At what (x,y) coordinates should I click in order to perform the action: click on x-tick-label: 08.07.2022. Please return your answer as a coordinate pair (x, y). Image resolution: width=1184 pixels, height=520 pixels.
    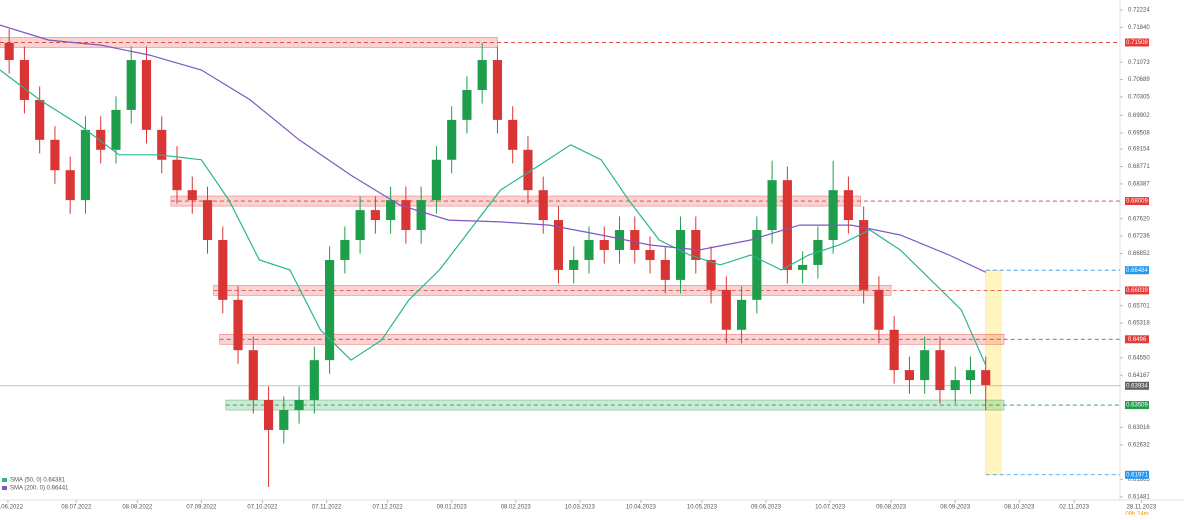
    Looking at the image, I should click on (76, 508).